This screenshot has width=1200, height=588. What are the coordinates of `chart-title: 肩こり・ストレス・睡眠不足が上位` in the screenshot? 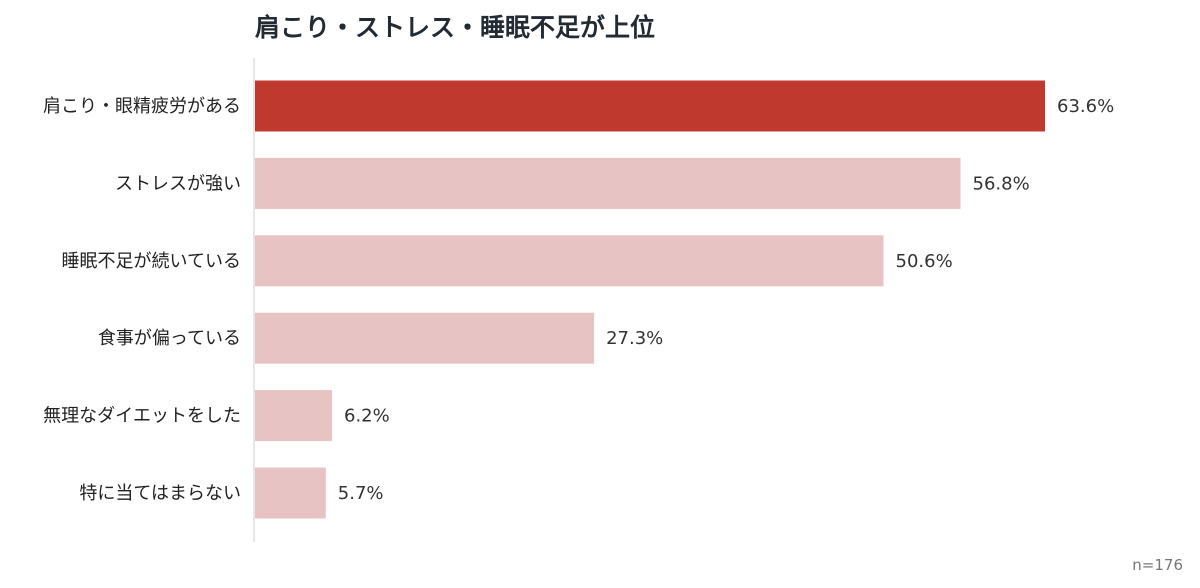 It's located at (455, 27).